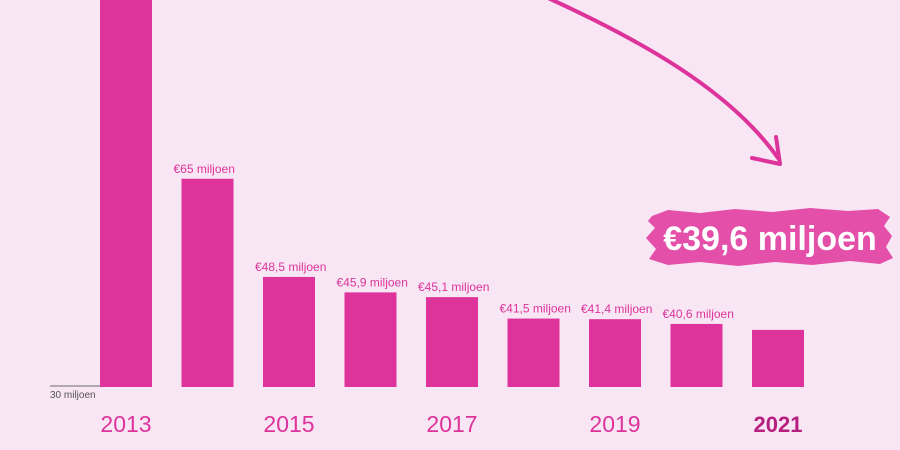  What do you see at coordinates (535, 309) in the screenshot?
I see `value-label-2018: €41,5 miljoen` at bounding box center [535, 309].